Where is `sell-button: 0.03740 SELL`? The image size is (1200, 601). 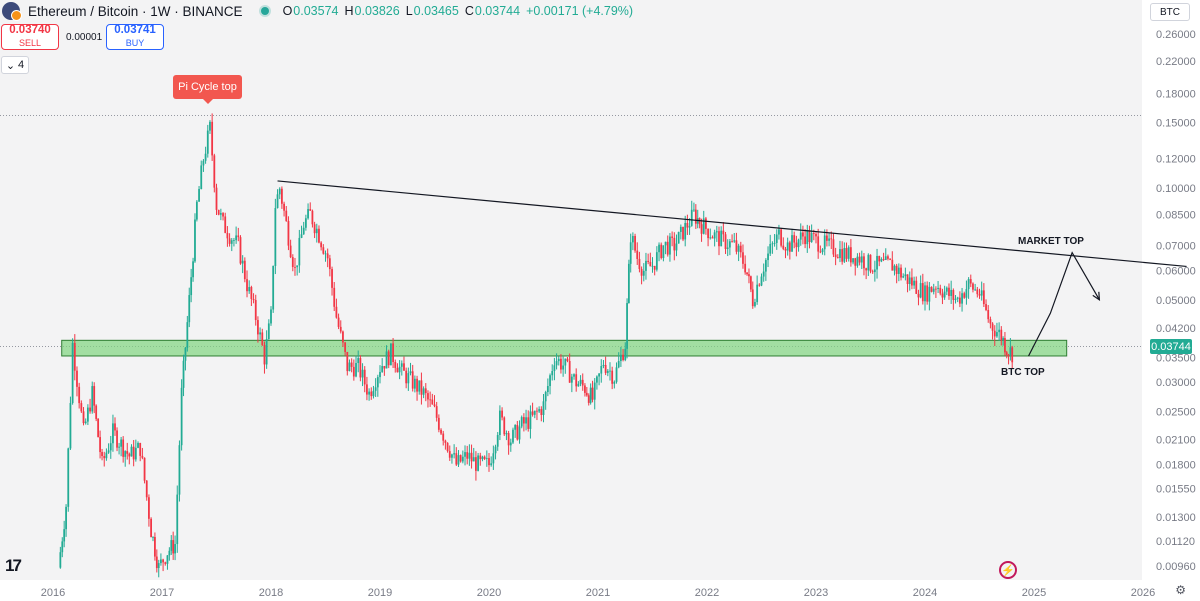
sell-button: 0.03740 SELL is located at coordinates (30, 37).